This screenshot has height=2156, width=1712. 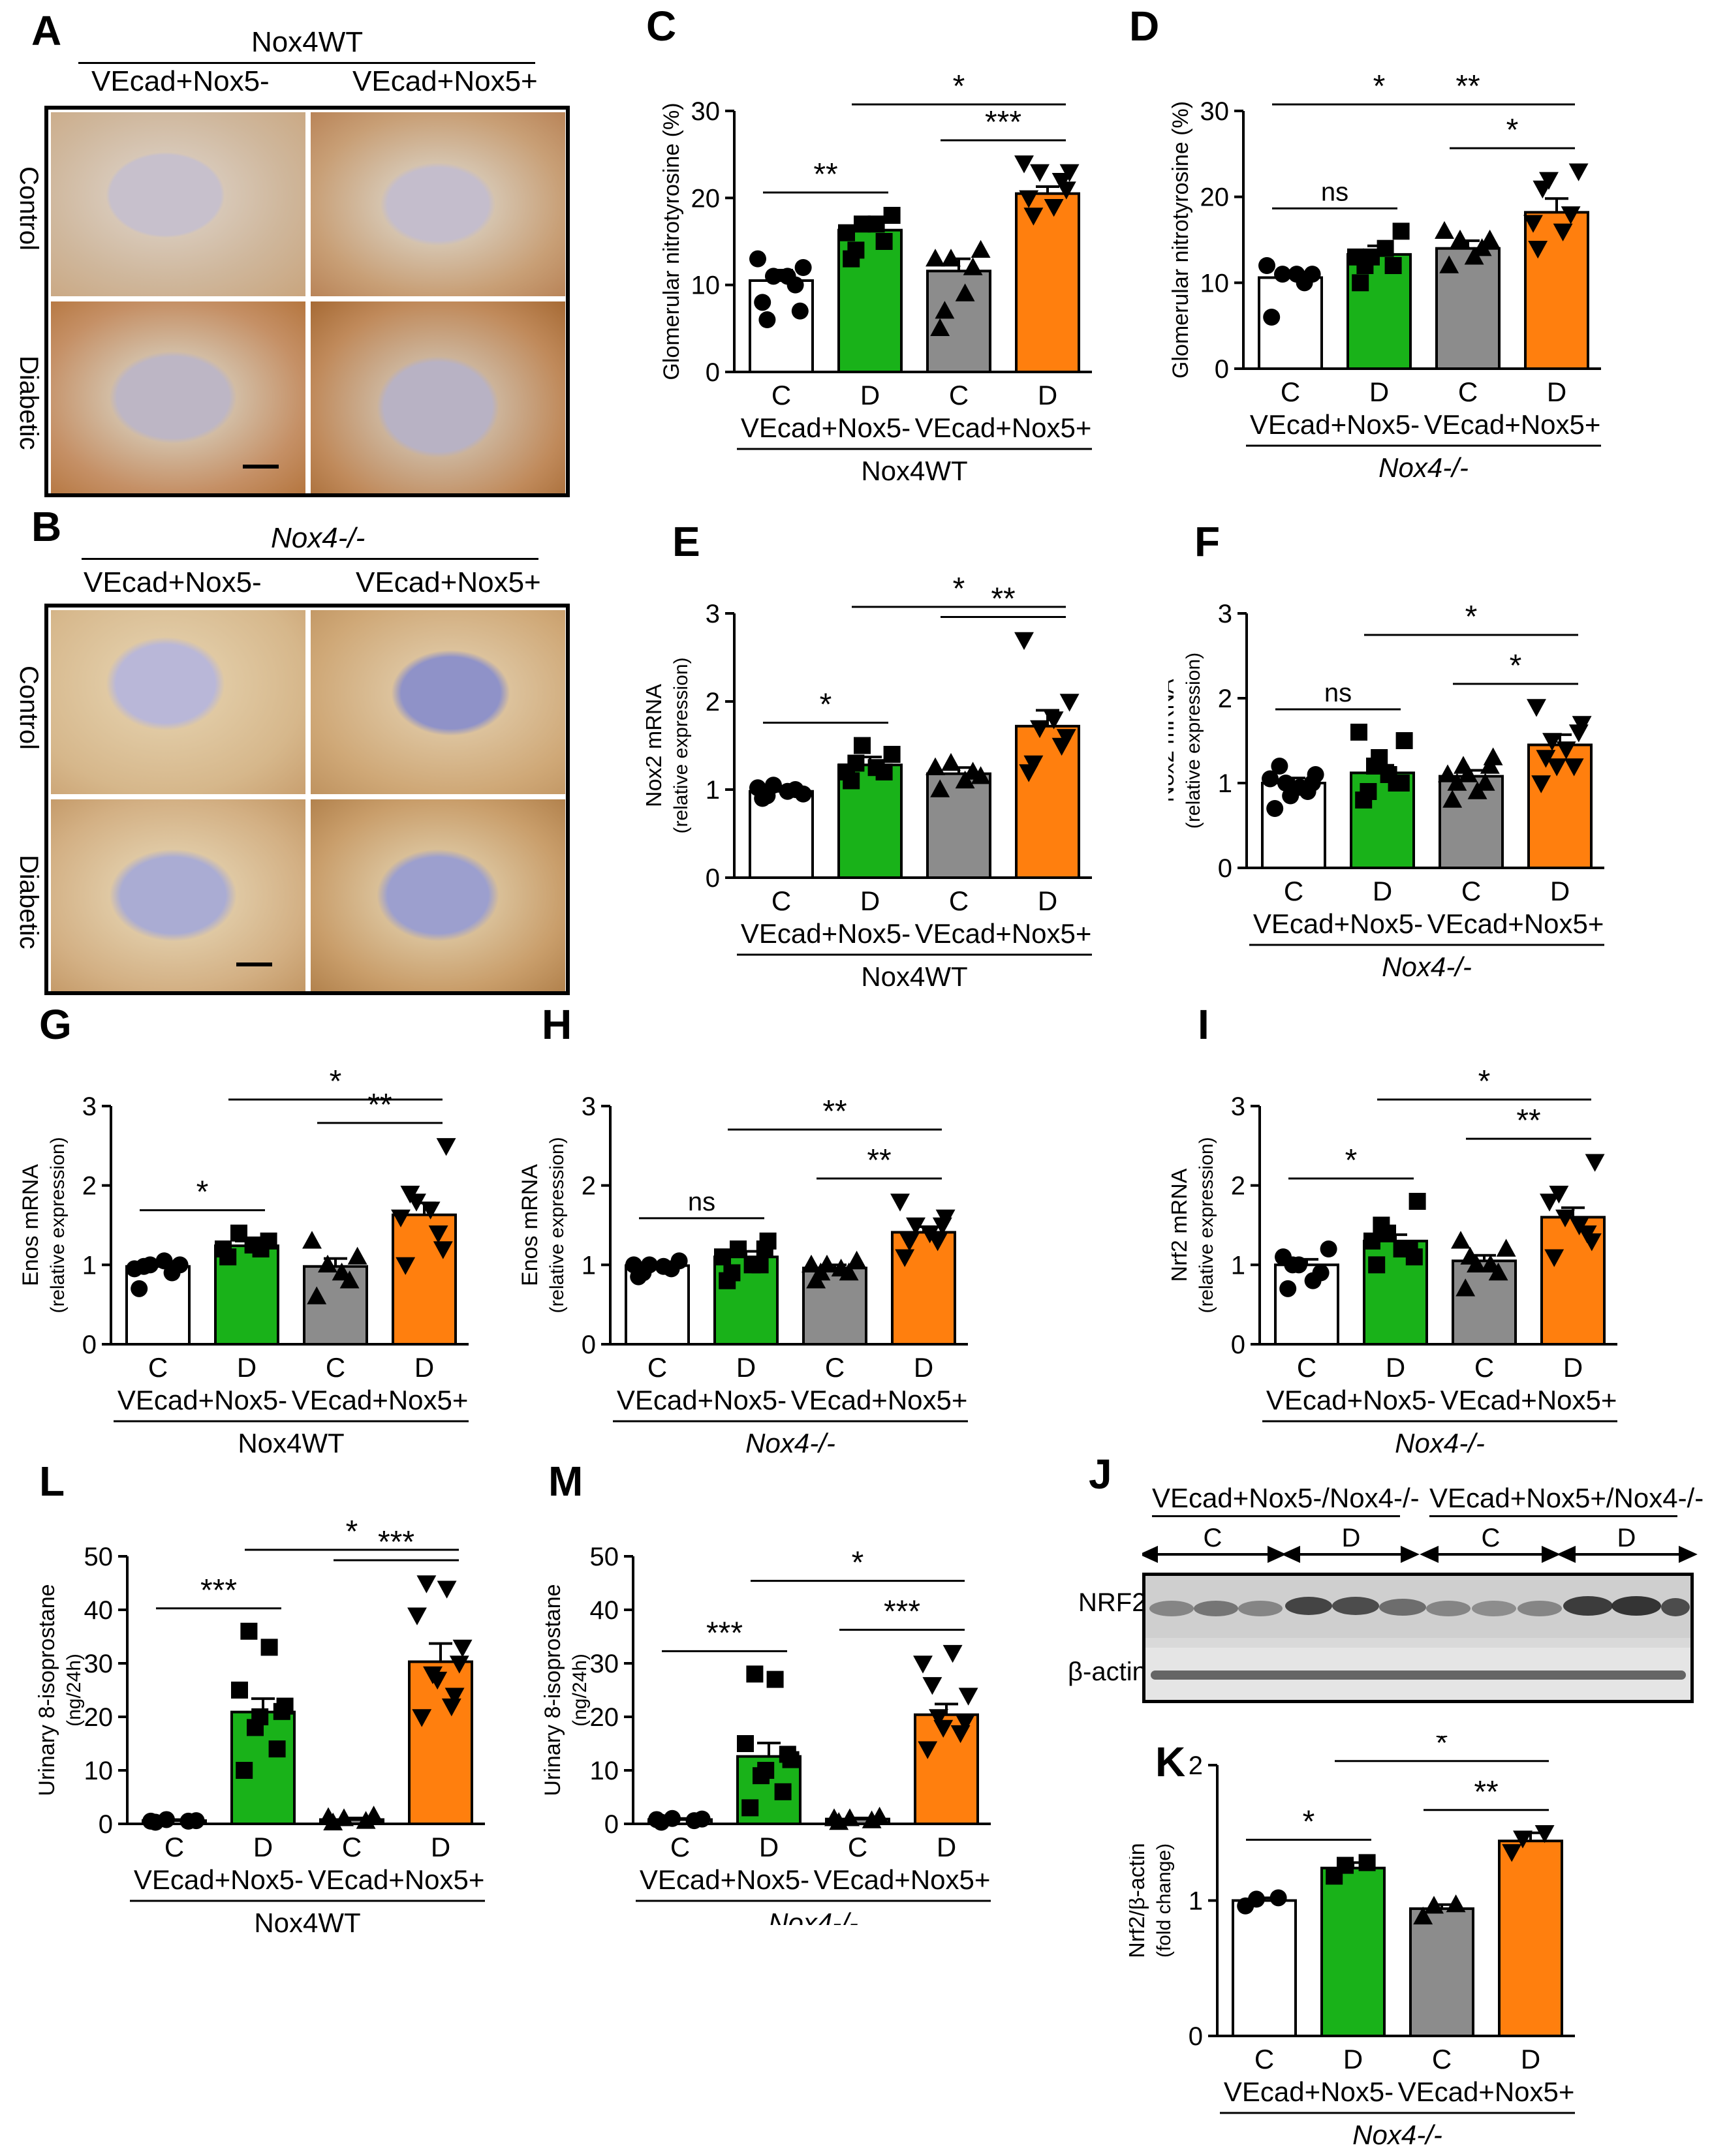 I want to click on micro-a-row1: Control, so click(x=28, y=208).